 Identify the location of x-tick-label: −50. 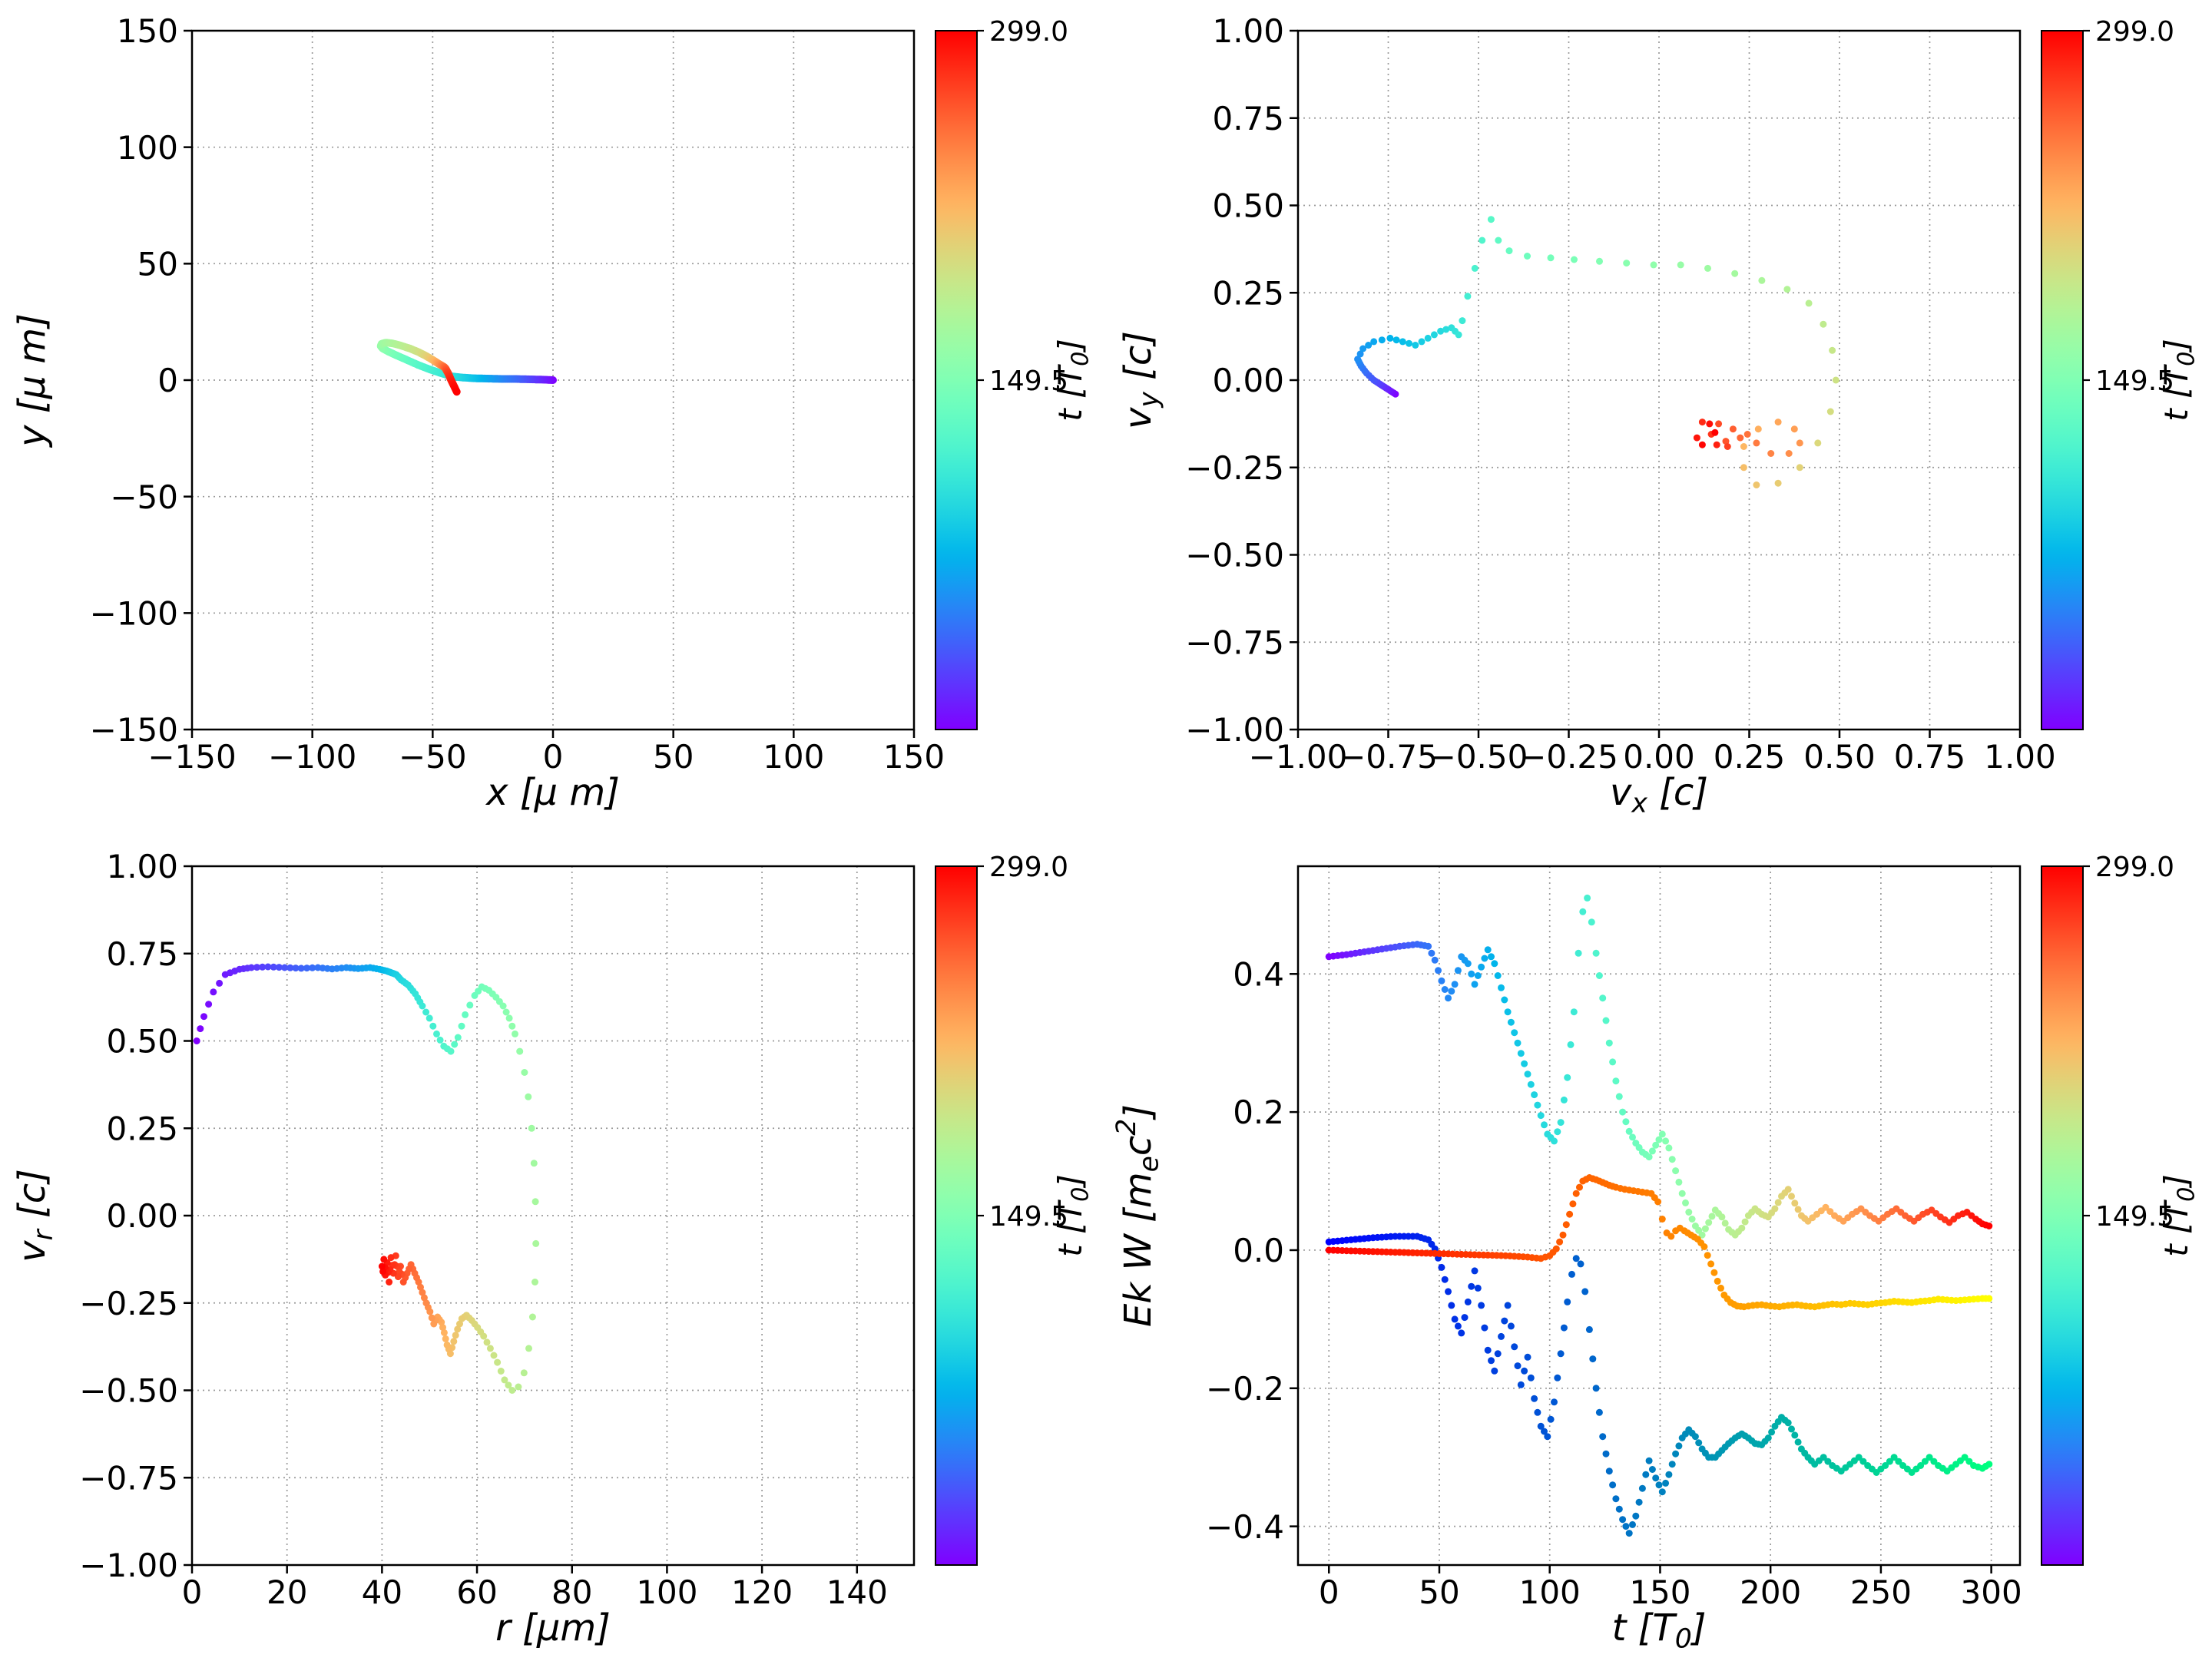
(433, 757).